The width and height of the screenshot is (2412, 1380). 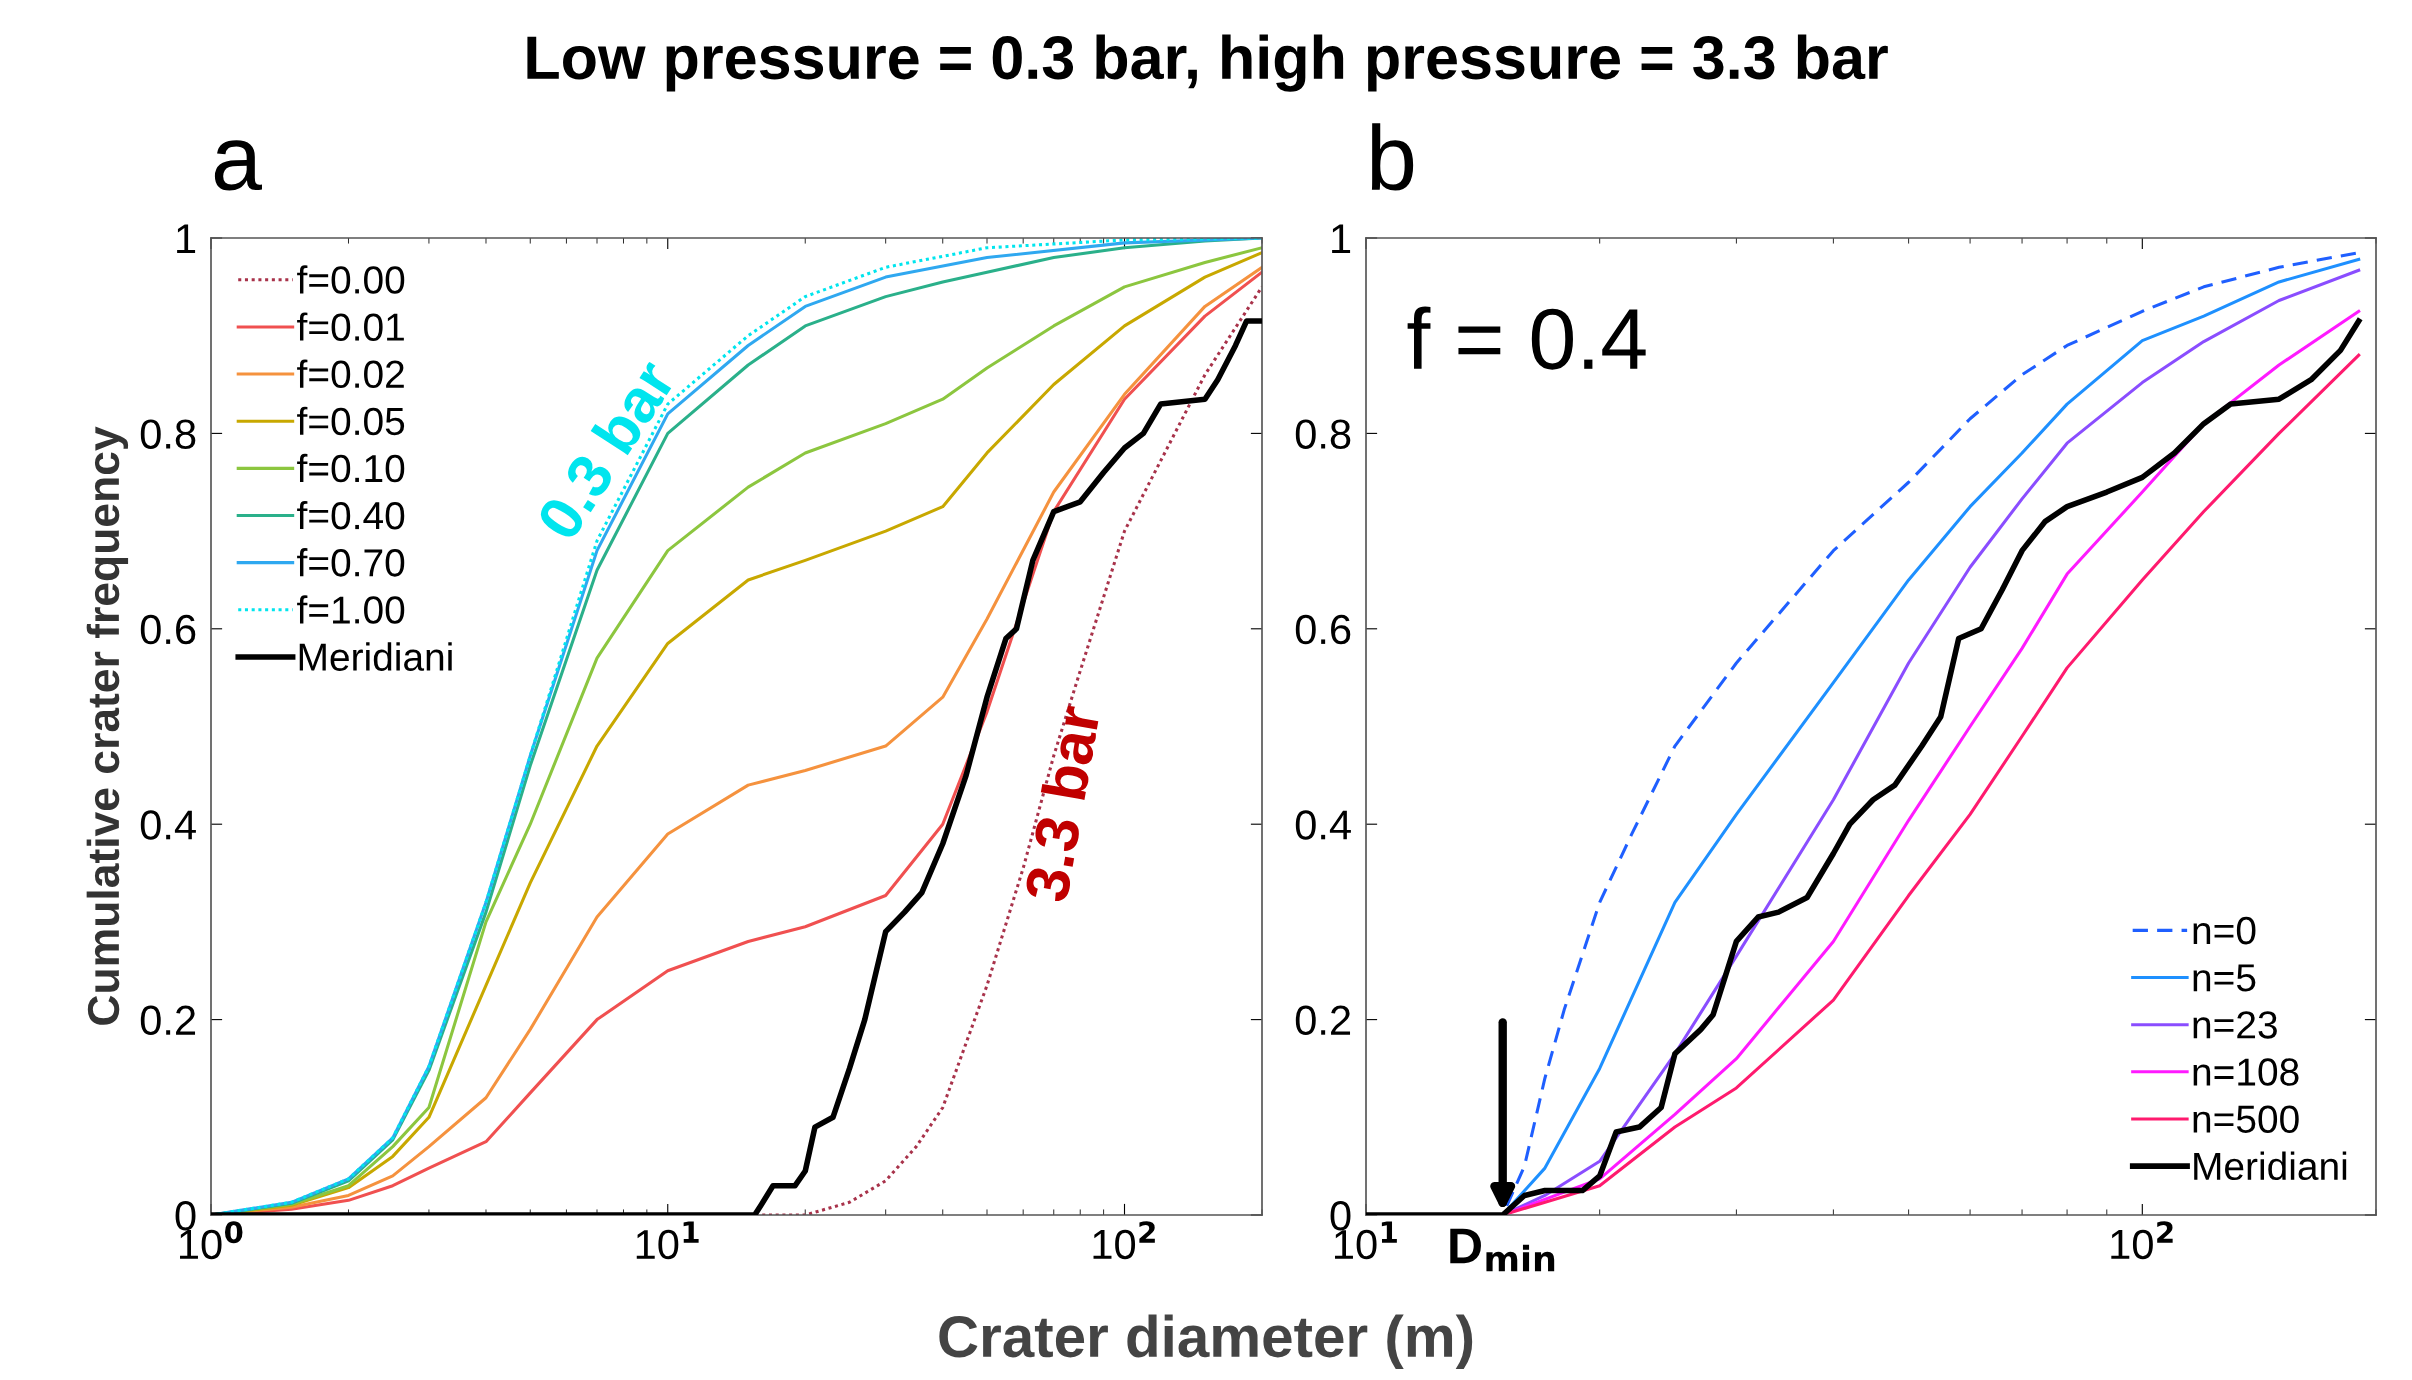 What do you see at coordinates (351, 279) in the screenshot?
I see `legend-label: f=0.00` at bounding box center [351, 279].